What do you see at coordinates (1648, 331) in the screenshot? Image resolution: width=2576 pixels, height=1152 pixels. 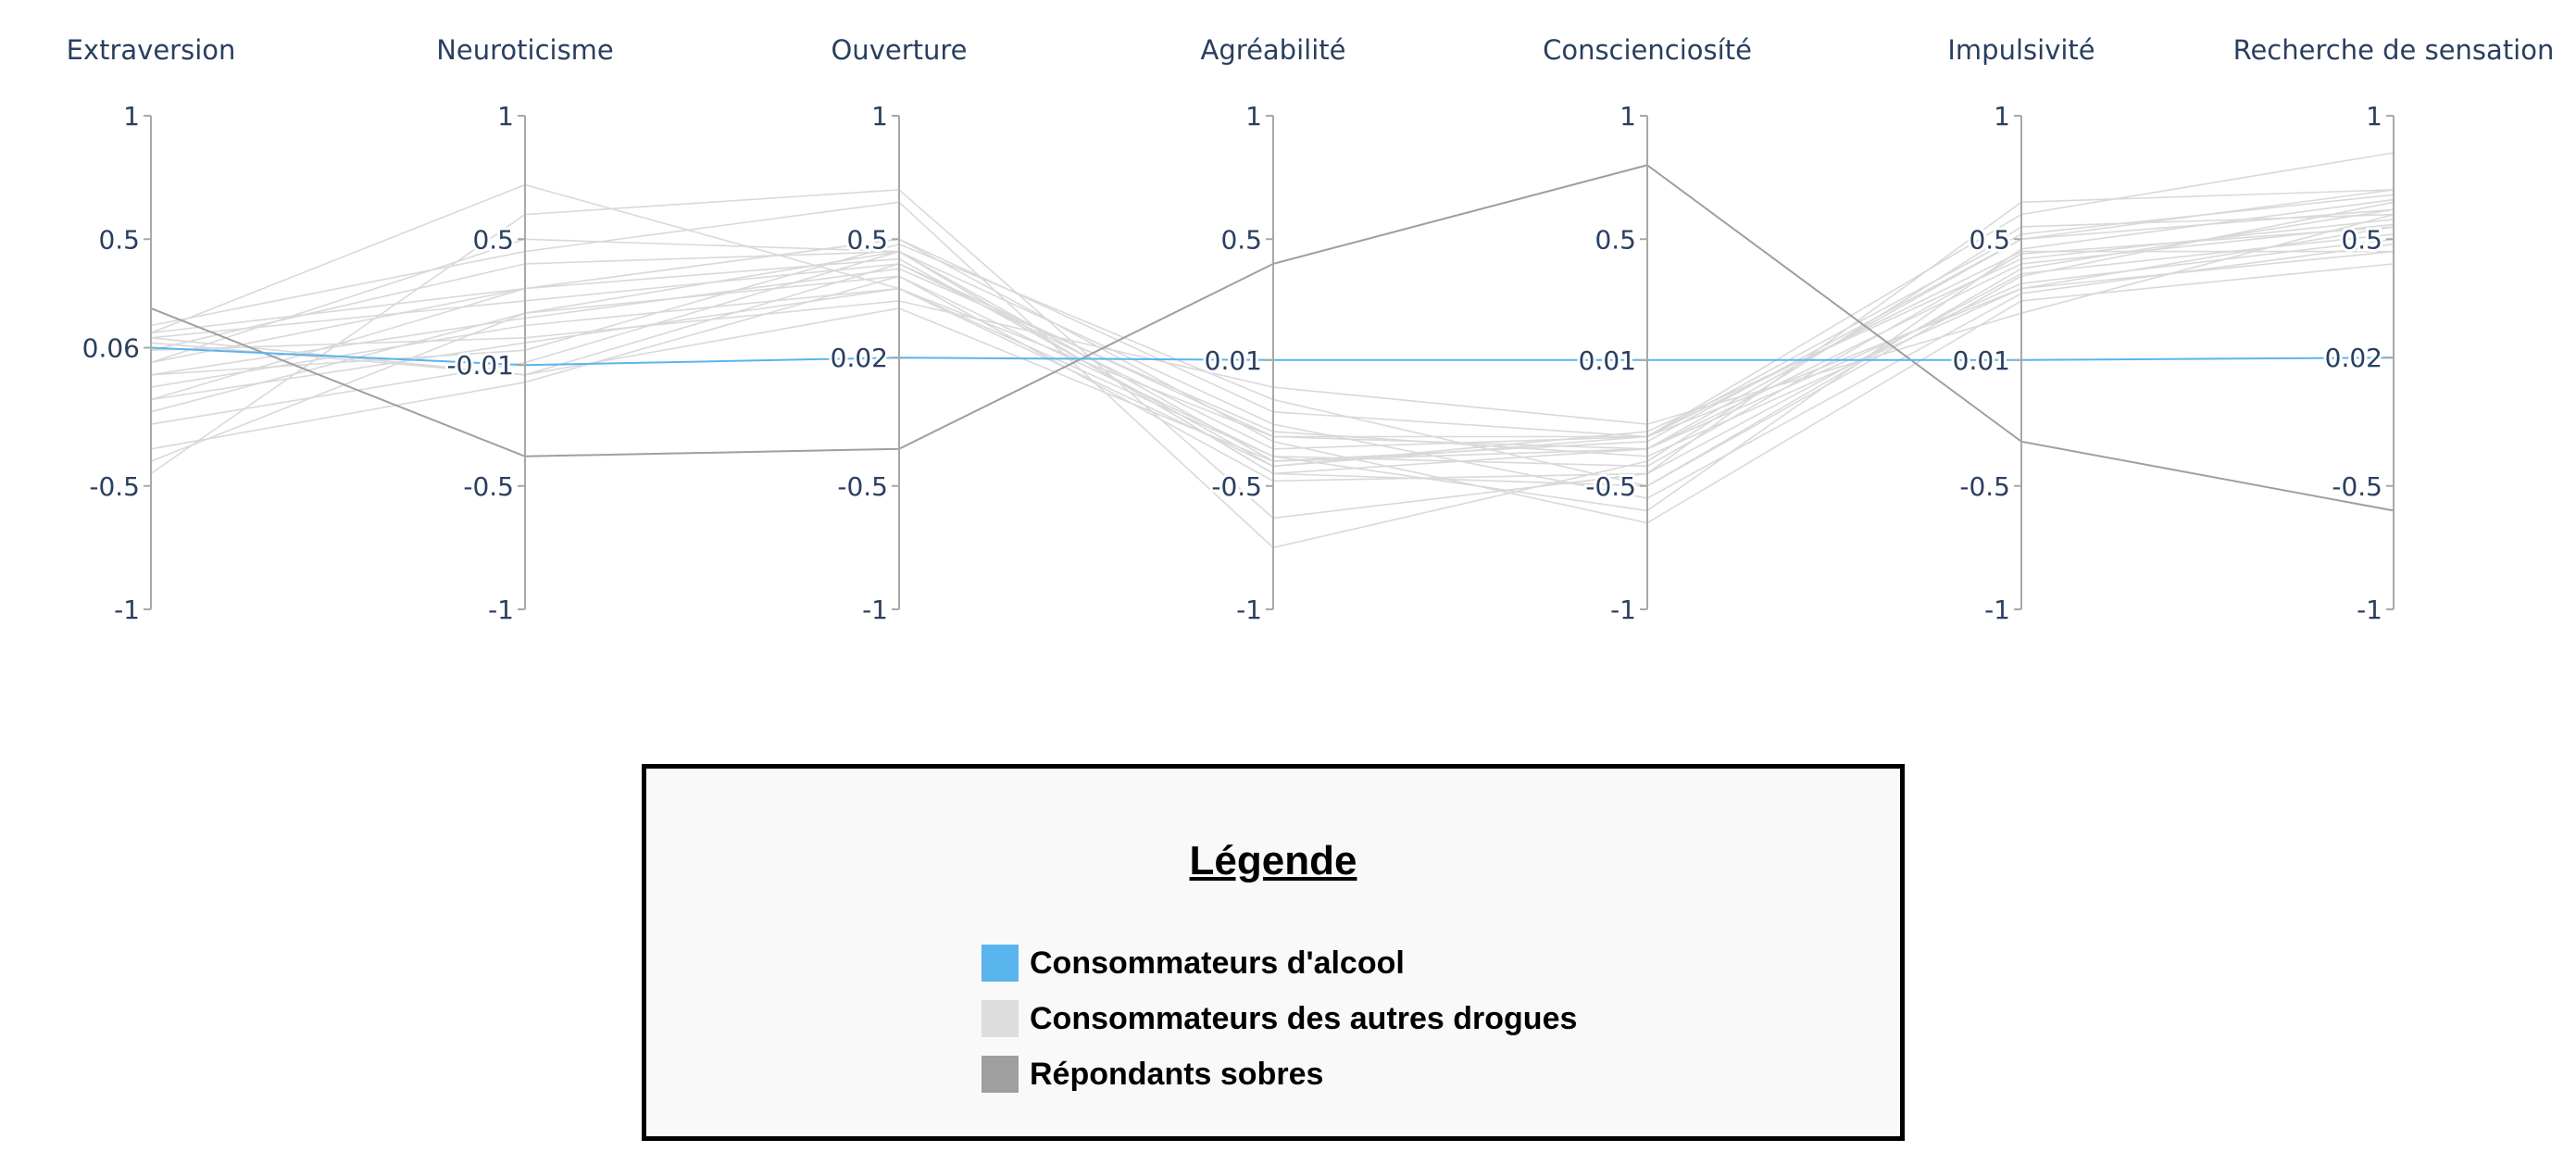 I see `axis-conscienciosite: Conscienciosíté -1 -0.5 0.01 0.5 1` at bounding box center [1648, 331].